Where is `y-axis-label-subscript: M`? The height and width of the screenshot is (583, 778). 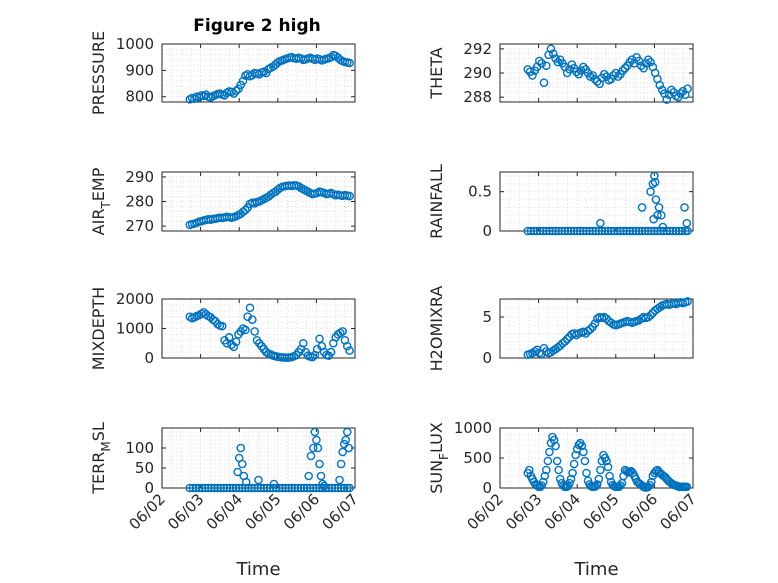
y-axis-label-subscript: M is located at coordinates (106, 446).